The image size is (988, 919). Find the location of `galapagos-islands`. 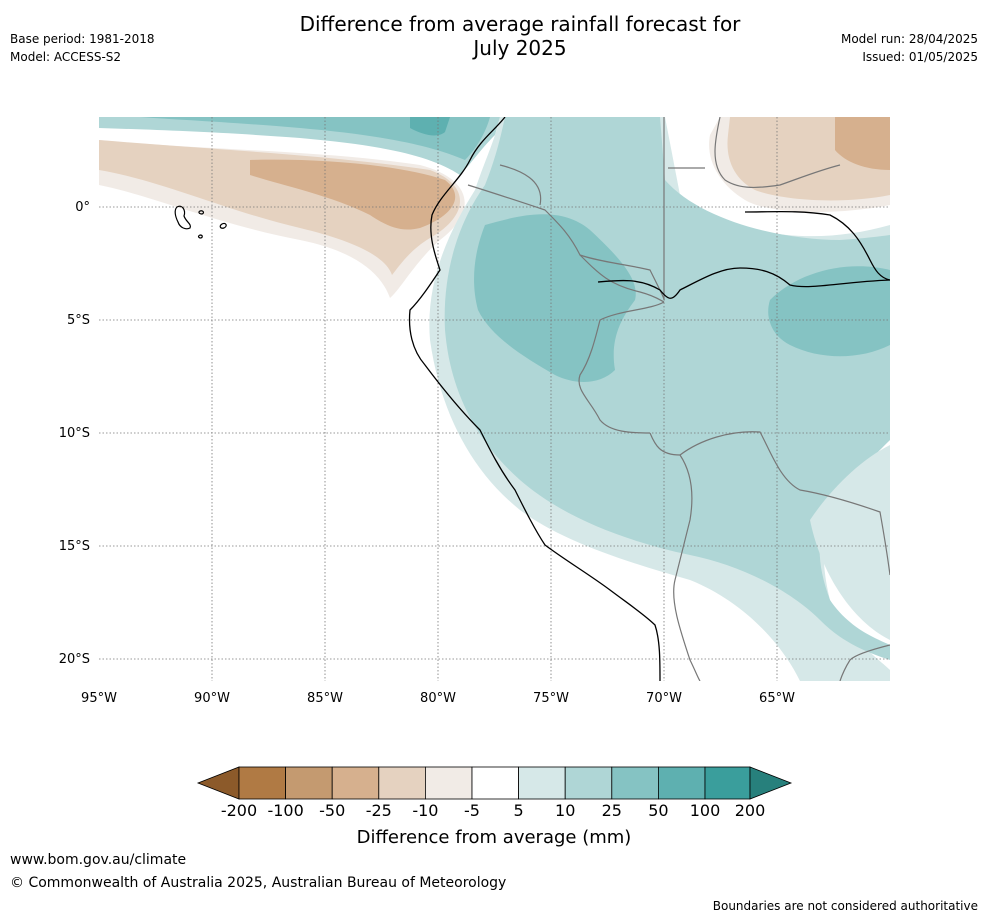

galapagos-islands is located at coordinates (200, 222).